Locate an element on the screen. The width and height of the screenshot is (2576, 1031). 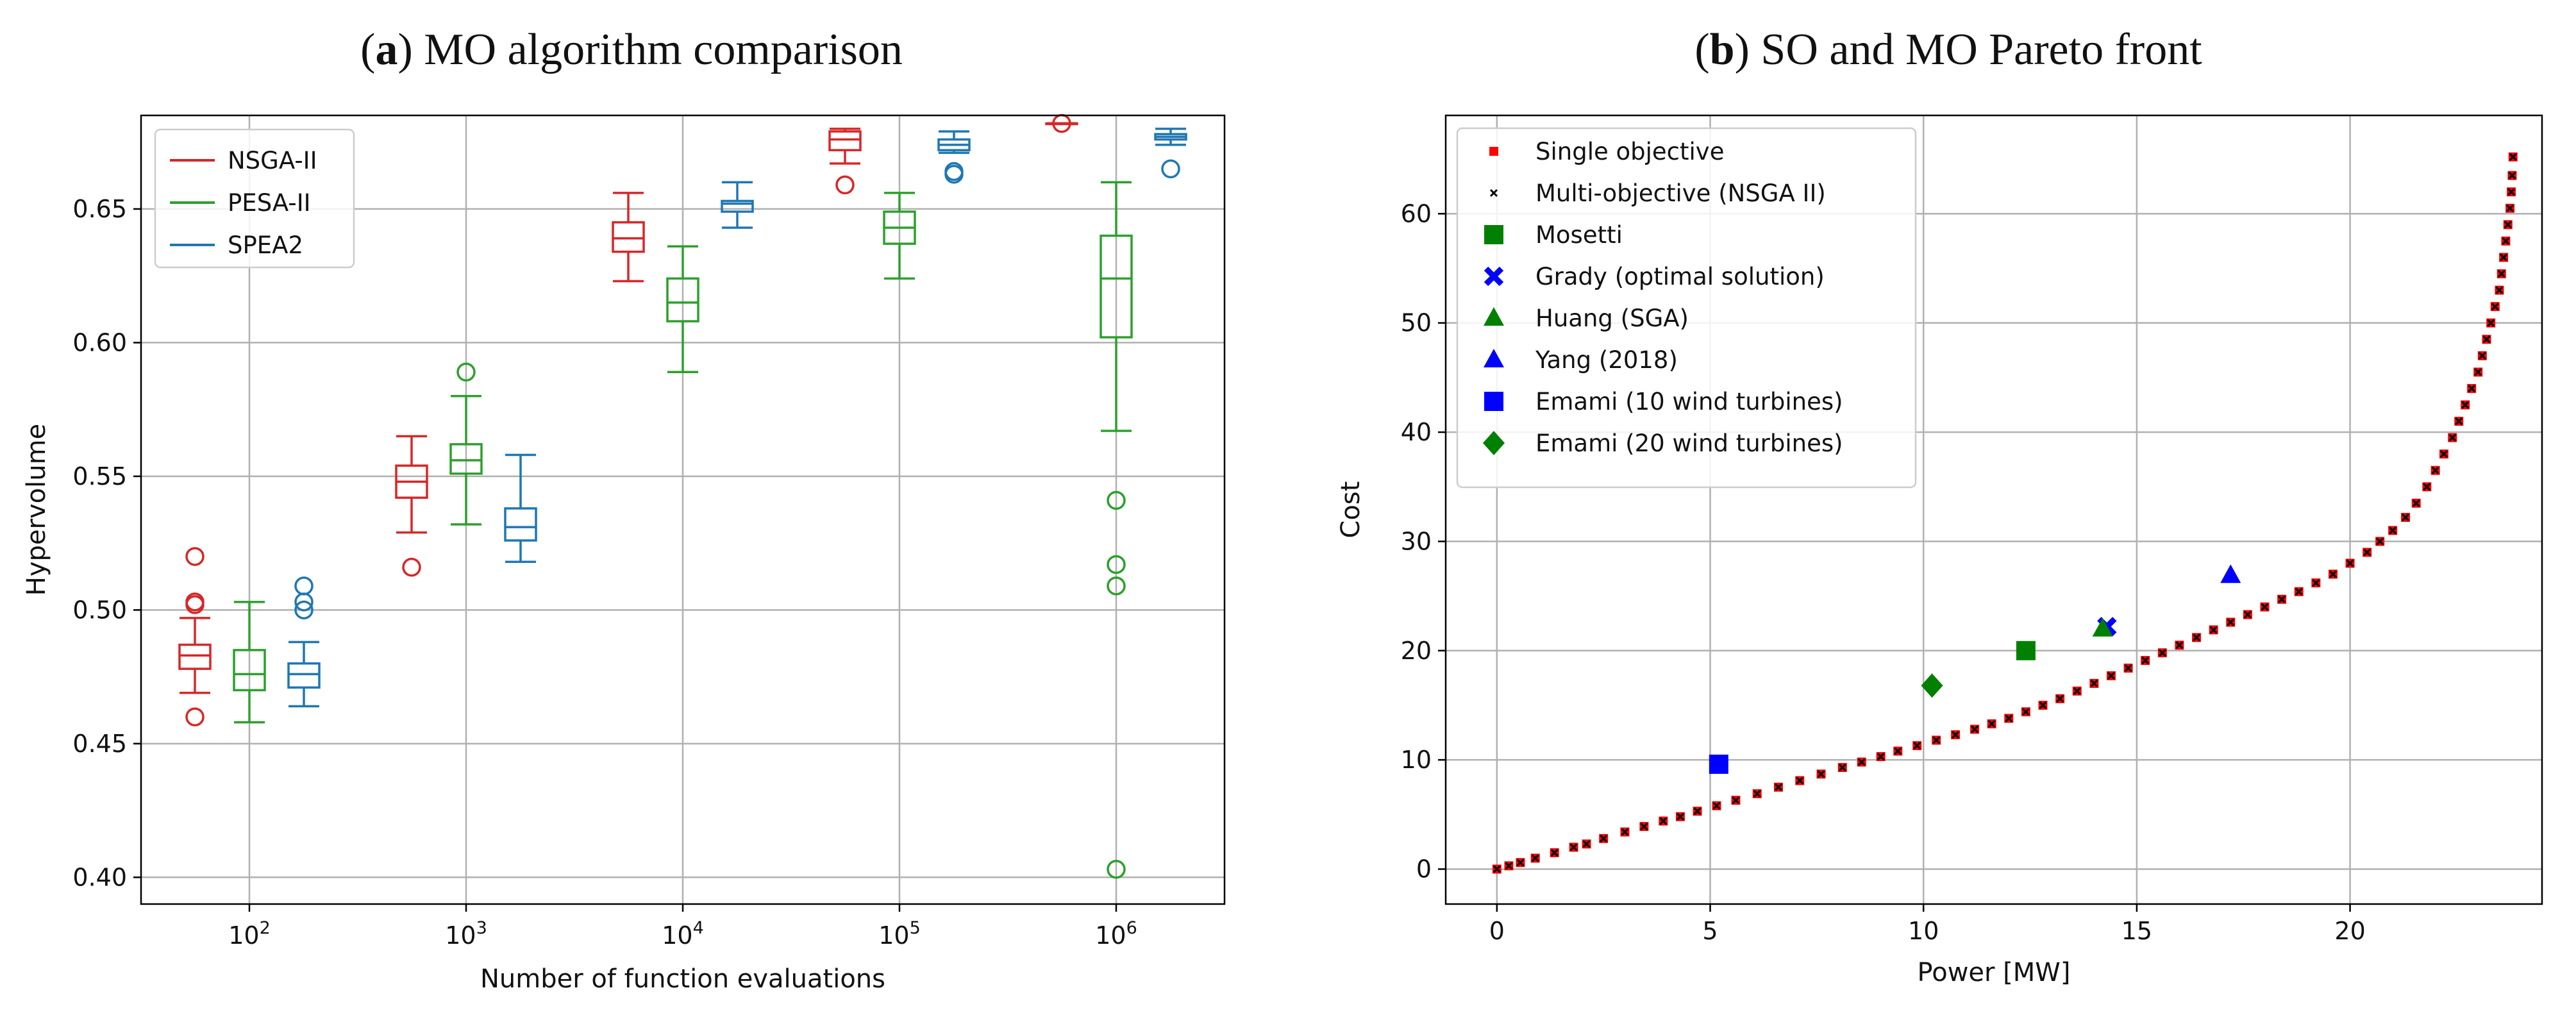
panel-a-title: (a) MO algorithm comparison is located at coordinates (631, 49).